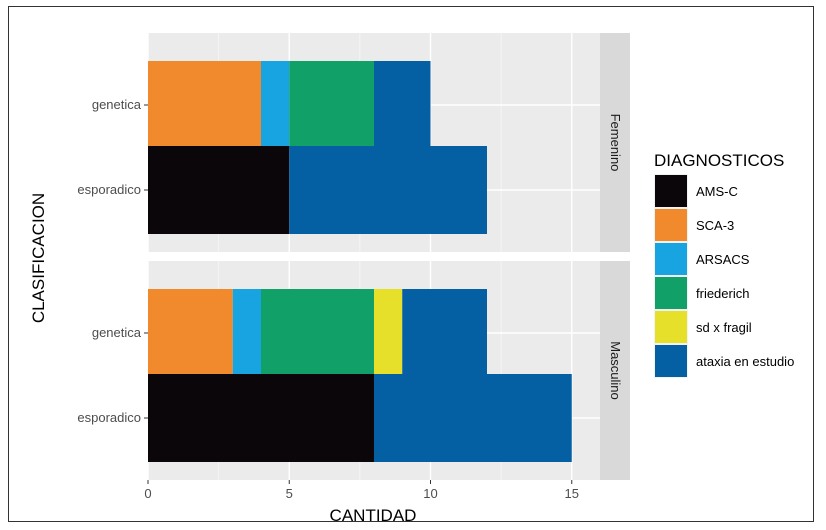 The image size is (826, 530). I want to click on legend-label: friederich, so click(722, 293).